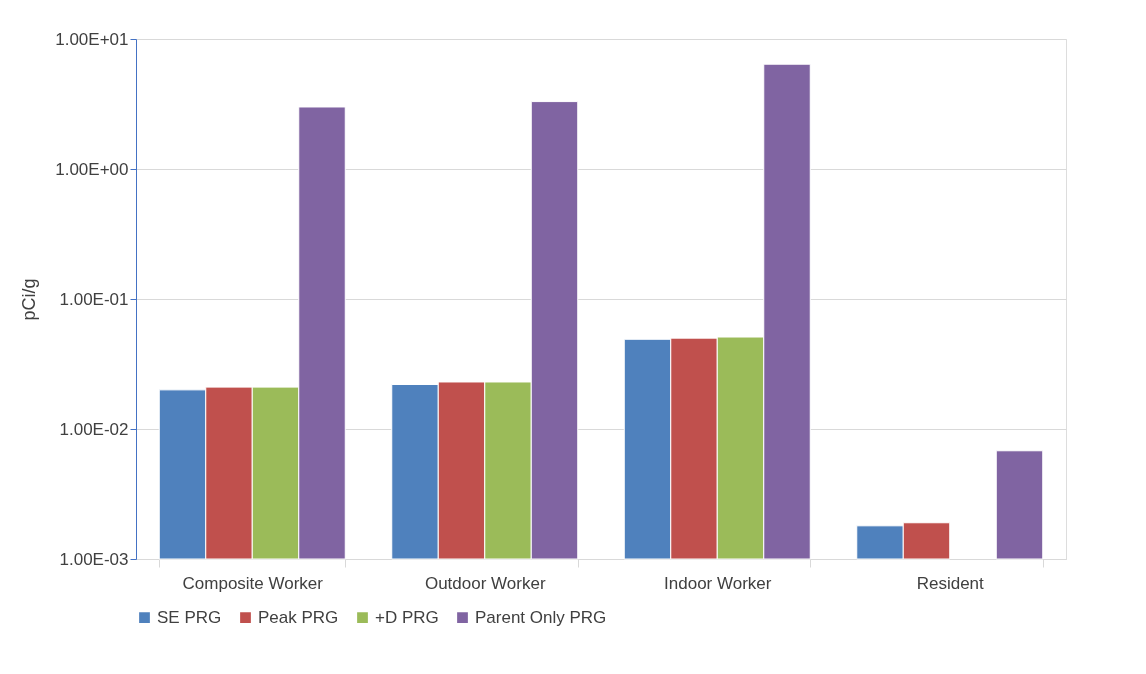 Image resolution: width=1146 pixels, height=674 pixels. Describe the element at coordinates (94, 429) in the screenshot. I see `y-tick-label: 1.00E-02` at that location.